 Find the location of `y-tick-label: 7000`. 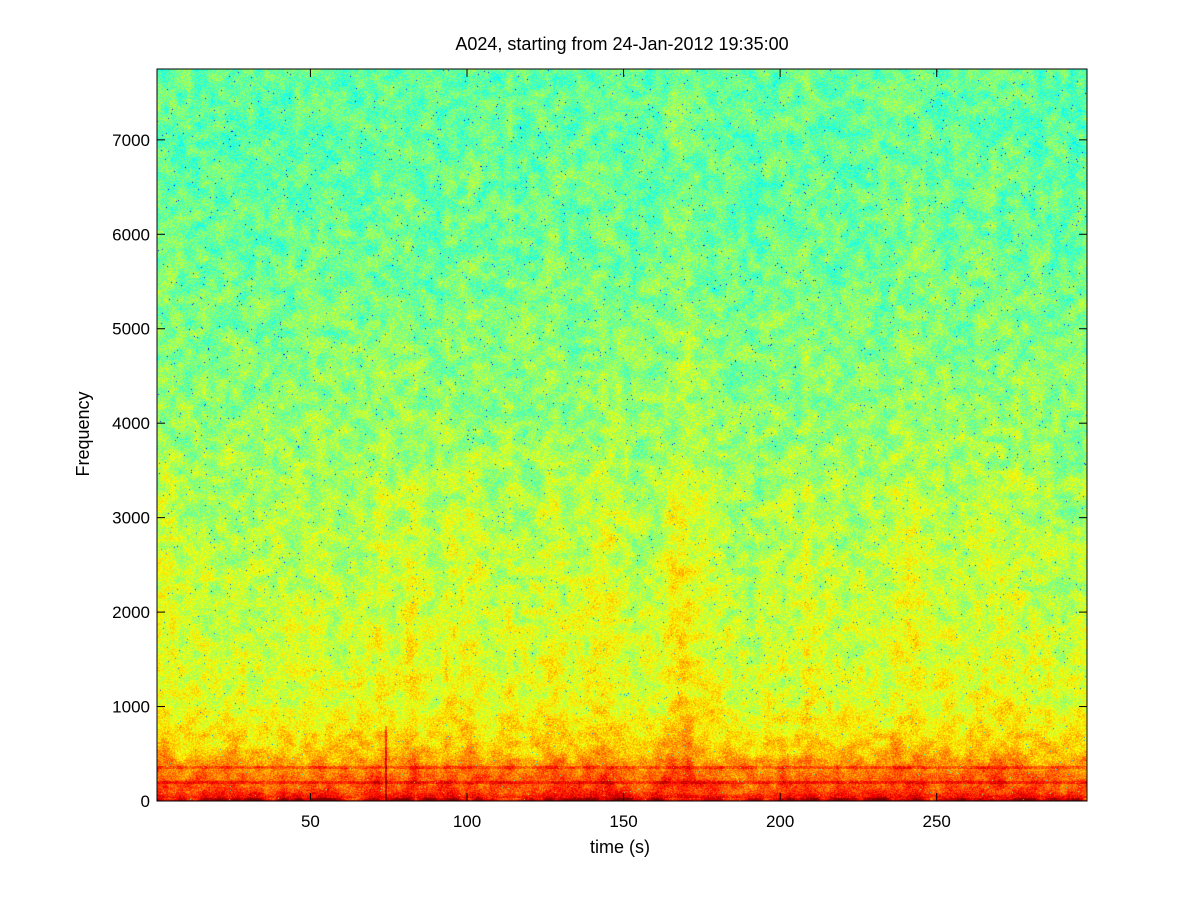

y-tick-label: 7000 is located at coordinates (131, 140).